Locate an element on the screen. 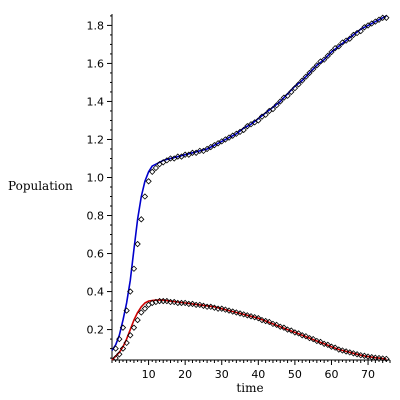 The height and width of the screenshot is (400, 400). x-tick-label: 50 is located at coordinates (295, 374).